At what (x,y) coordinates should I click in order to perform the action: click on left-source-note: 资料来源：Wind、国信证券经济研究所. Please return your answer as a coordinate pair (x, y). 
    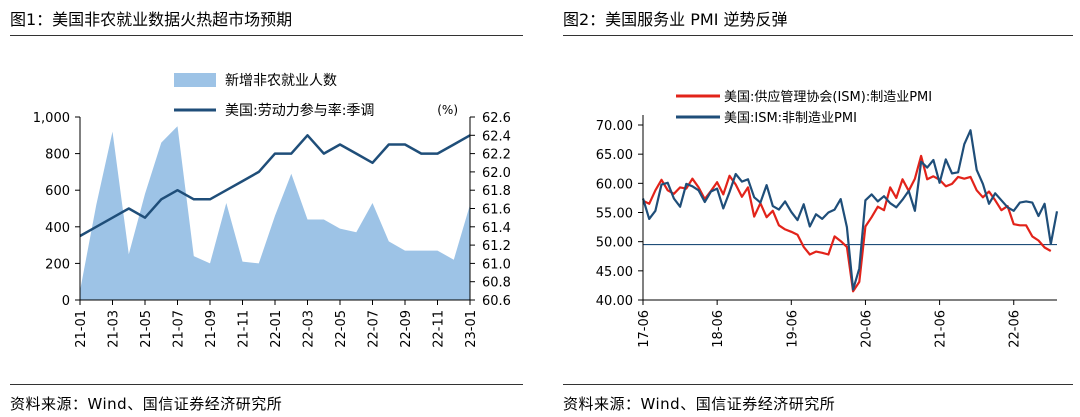
    Looking at the image, I should click on (146, 404).